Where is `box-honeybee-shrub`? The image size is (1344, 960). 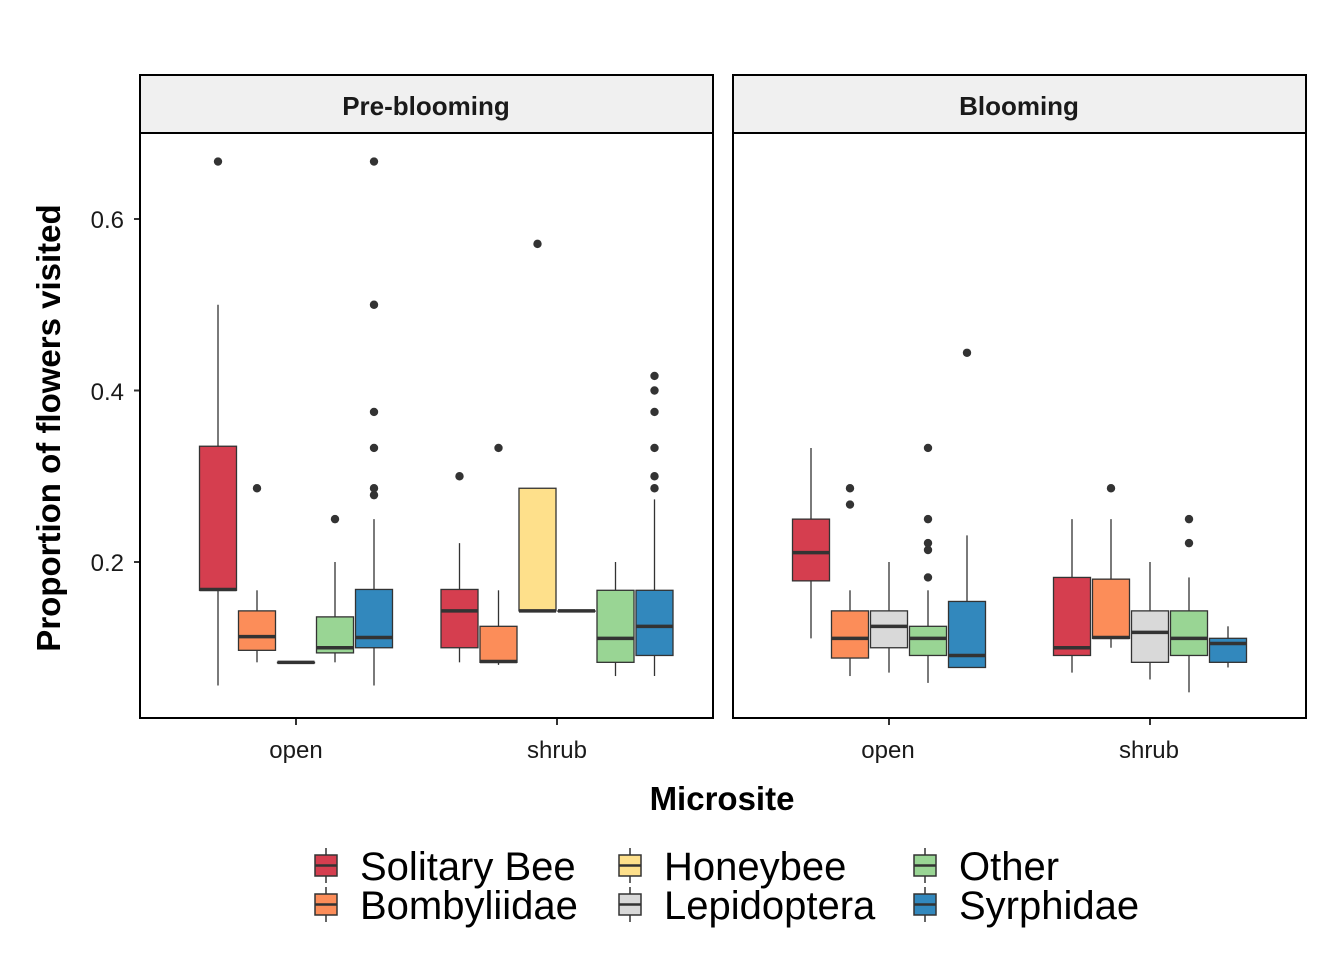 box-honeybee-shrub is located at coordinates (537, 426).